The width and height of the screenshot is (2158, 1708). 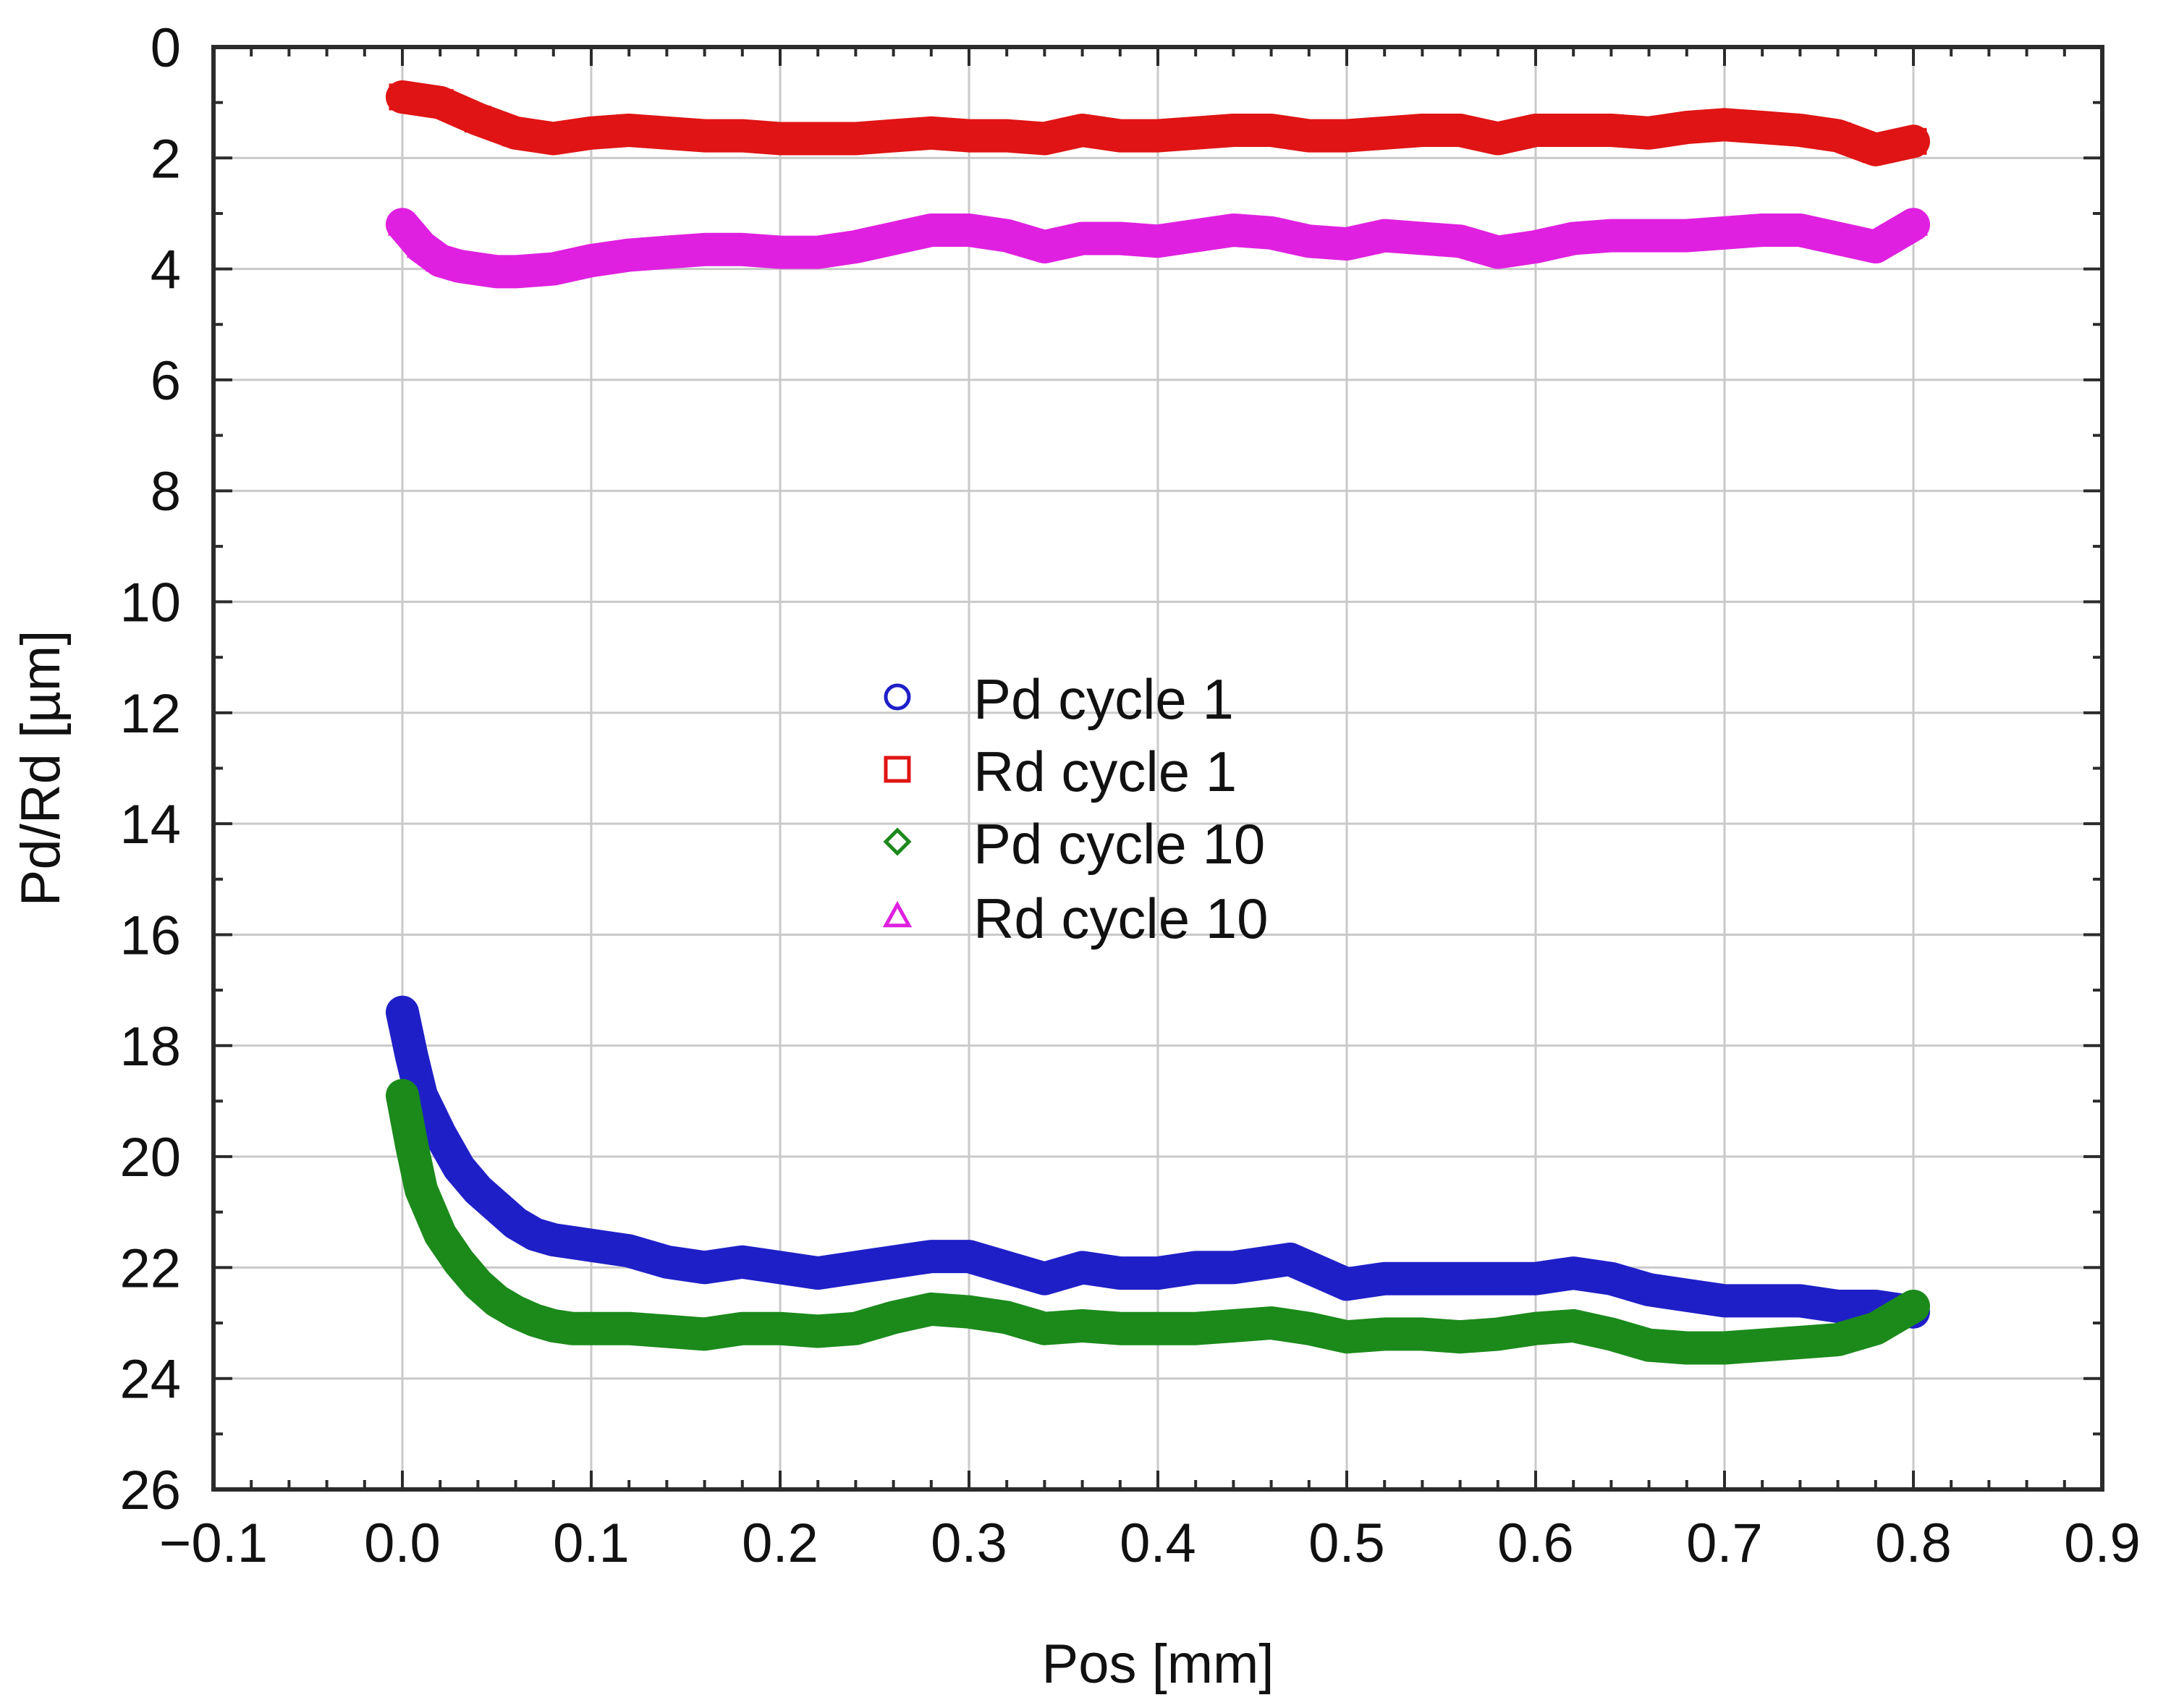 What do you see at coordinates (897, 697) in the screenshot?
I see `legend-marker-circle` at bounding box center [897, 697].